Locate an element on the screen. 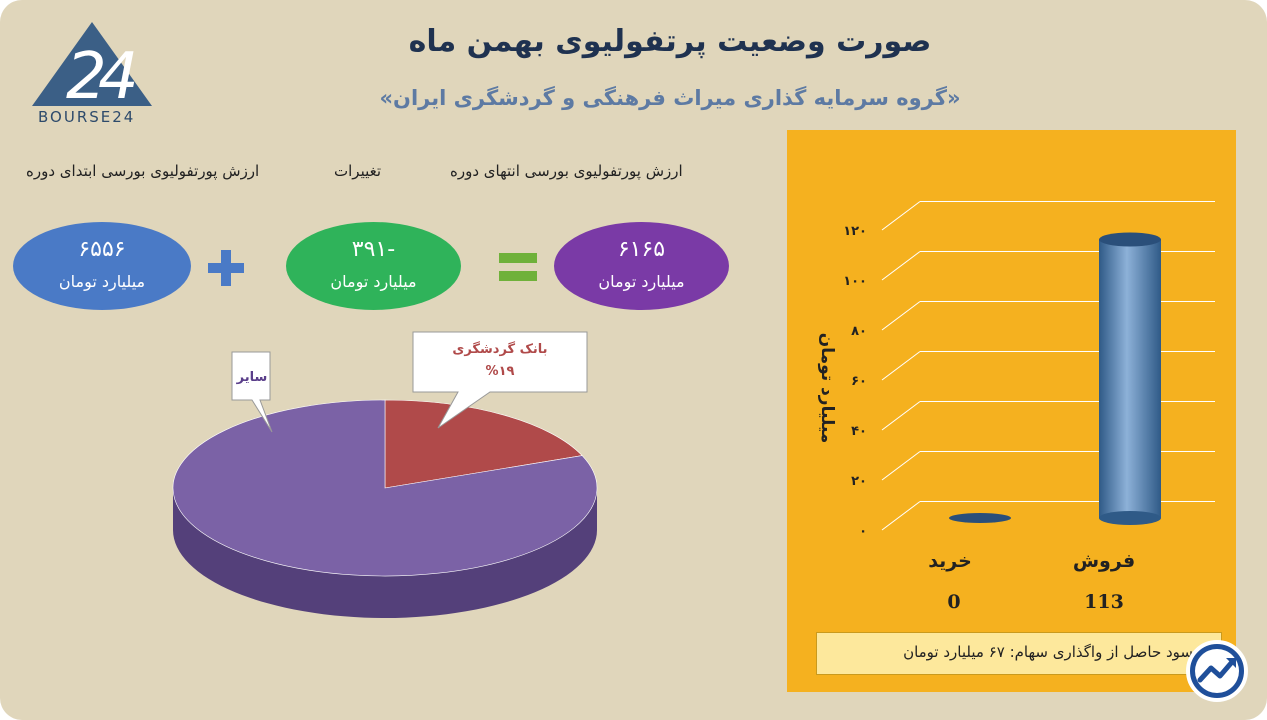 The width and height of the screenshot is (1267, 720). change-value-unit: میلیارد تومان is located at coordinates (373, 281).